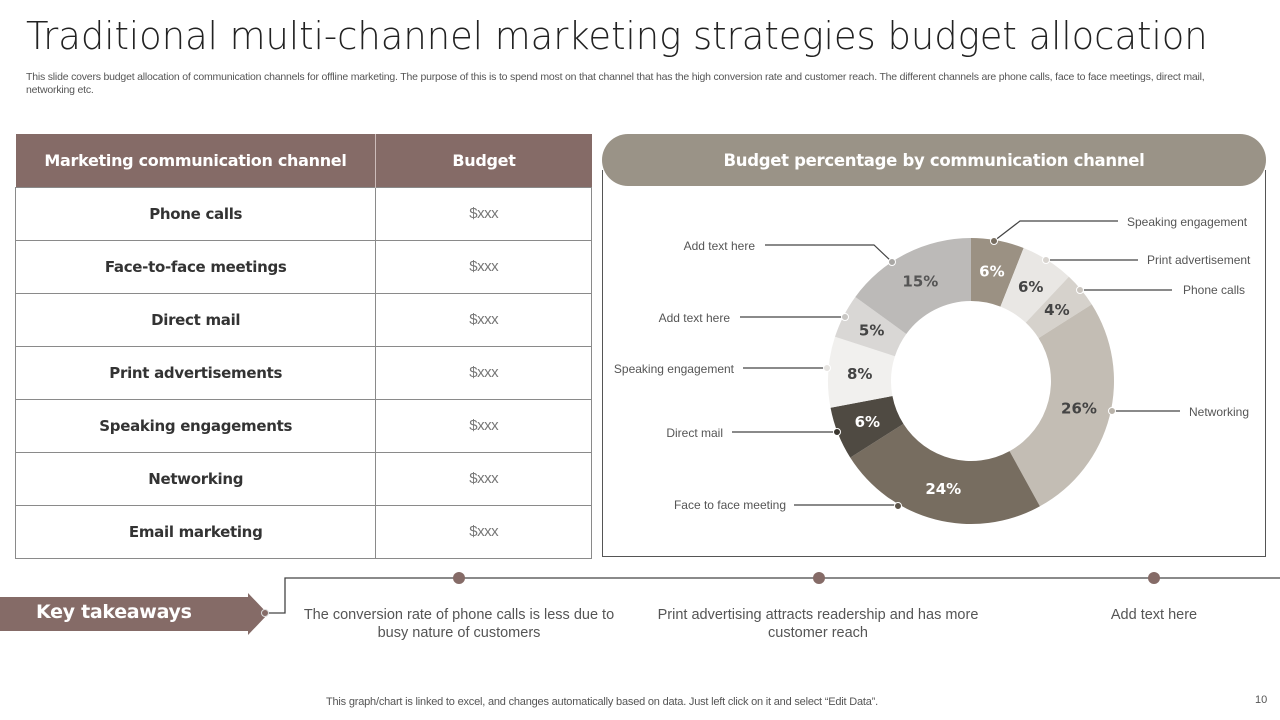 This screenshot has width=1280, height=720. What do you see at coordinates (483, 160) in the screenshot?
I see `header-budget: Budget` at bounding box center [483, 160].